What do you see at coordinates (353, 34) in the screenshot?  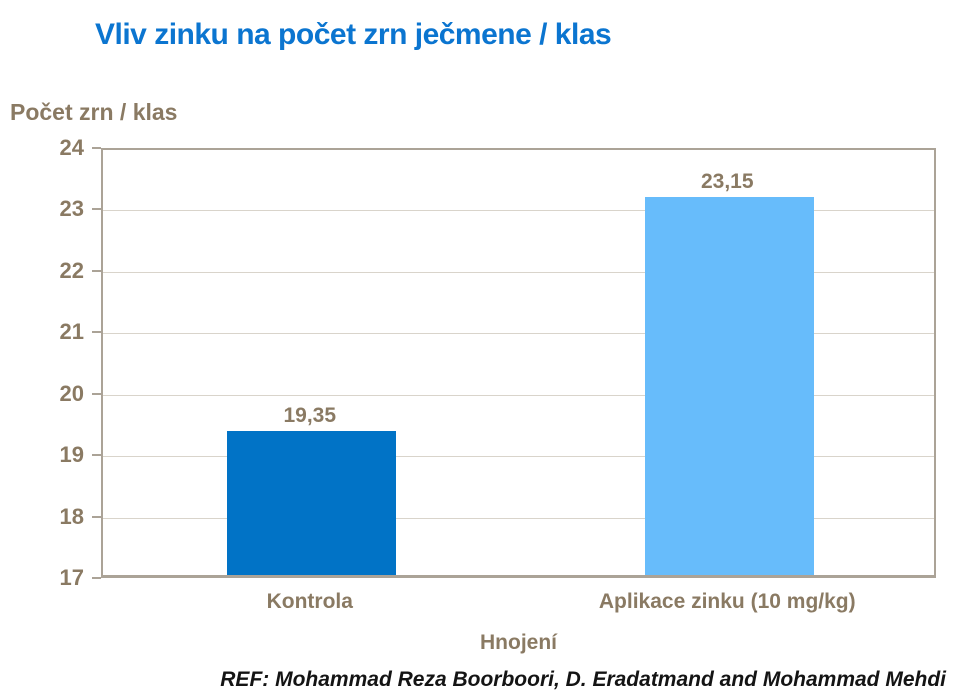 I see `chart-title: Vliv zinku na počet zrn ječmene / klas` at bounding box center [353, 34].